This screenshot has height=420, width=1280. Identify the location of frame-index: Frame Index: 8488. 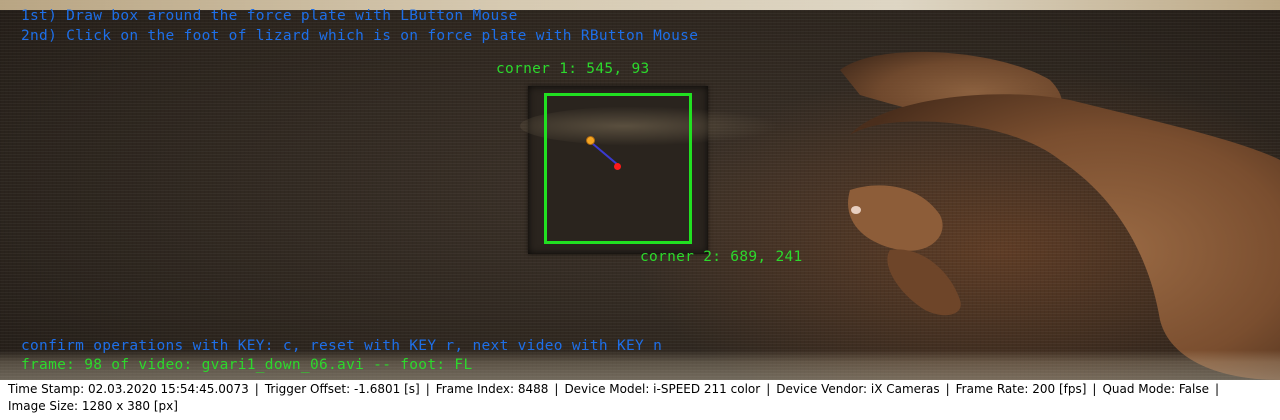
(492, 389).